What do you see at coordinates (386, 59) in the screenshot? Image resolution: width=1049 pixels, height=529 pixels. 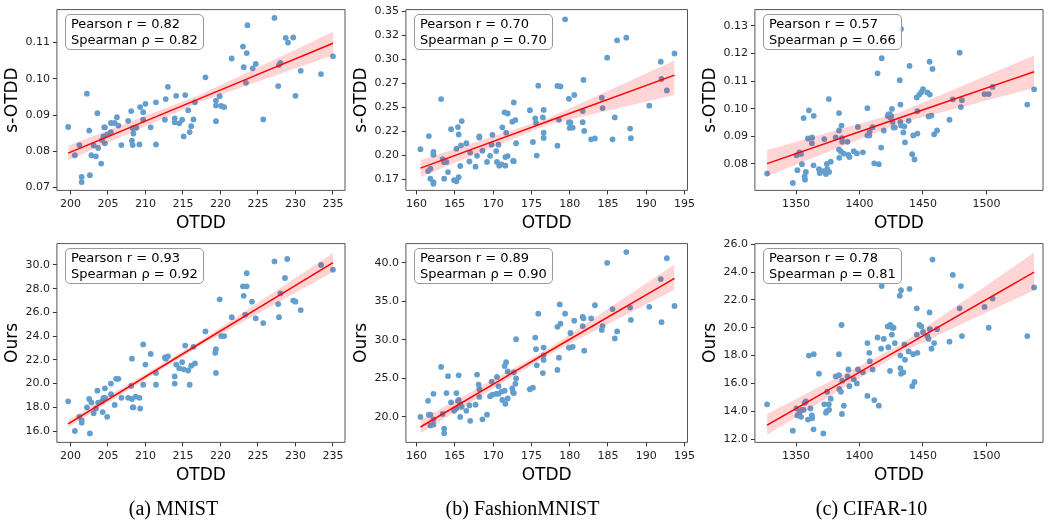 I see `y-tick-label: 0.30` at bounding box center [386, 59].